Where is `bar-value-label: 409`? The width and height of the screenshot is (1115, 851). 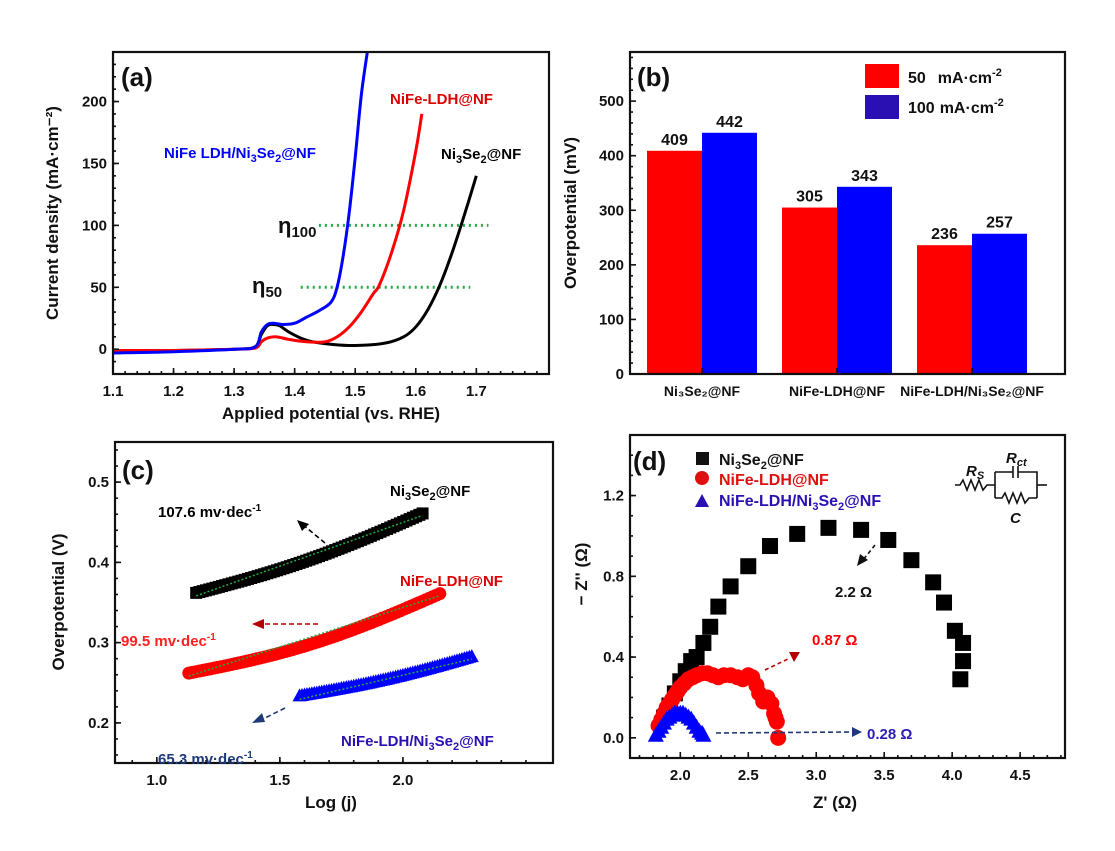 bar-value-label: 409 is located at coordinates (674, 140).